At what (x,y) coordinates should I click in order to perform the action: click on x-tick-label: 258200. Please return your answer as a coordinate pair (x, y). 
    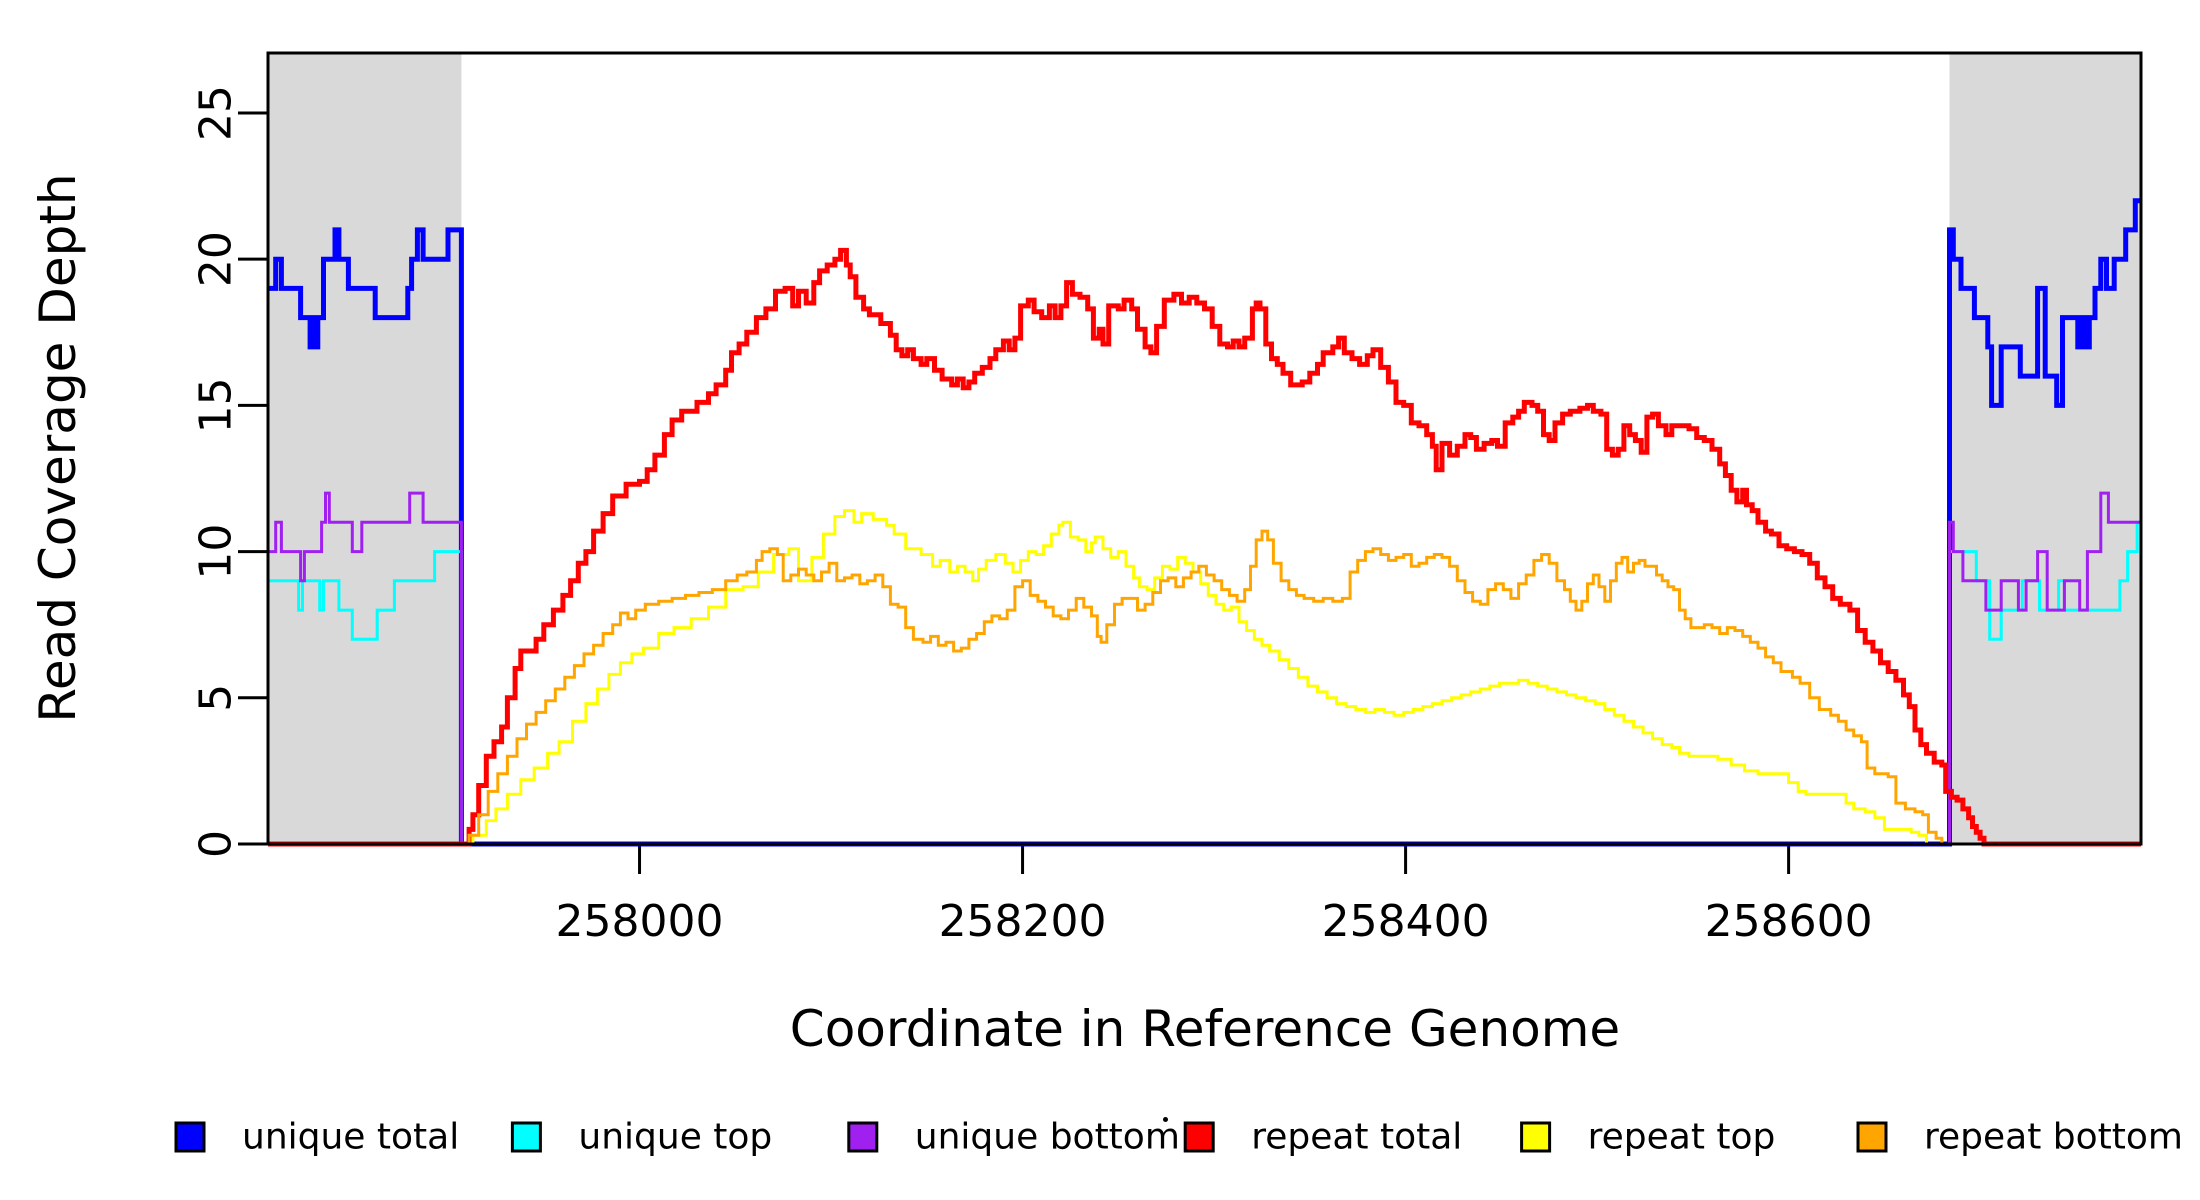
    Looking at the image, I should click on (1023, 921).